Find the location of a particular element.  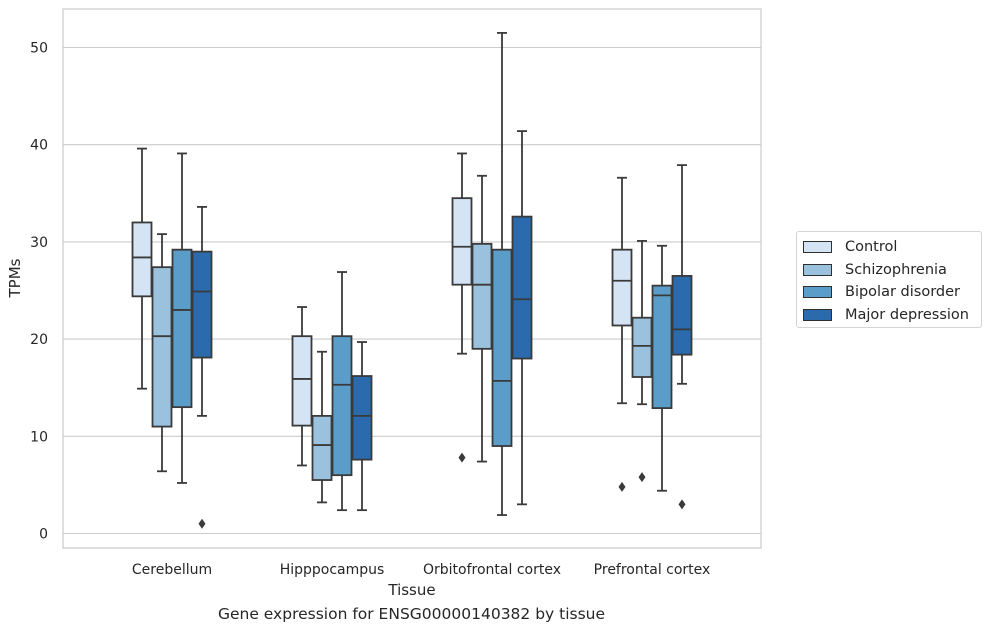

y-tick-label: 0 is located at coordinates (43, 535).